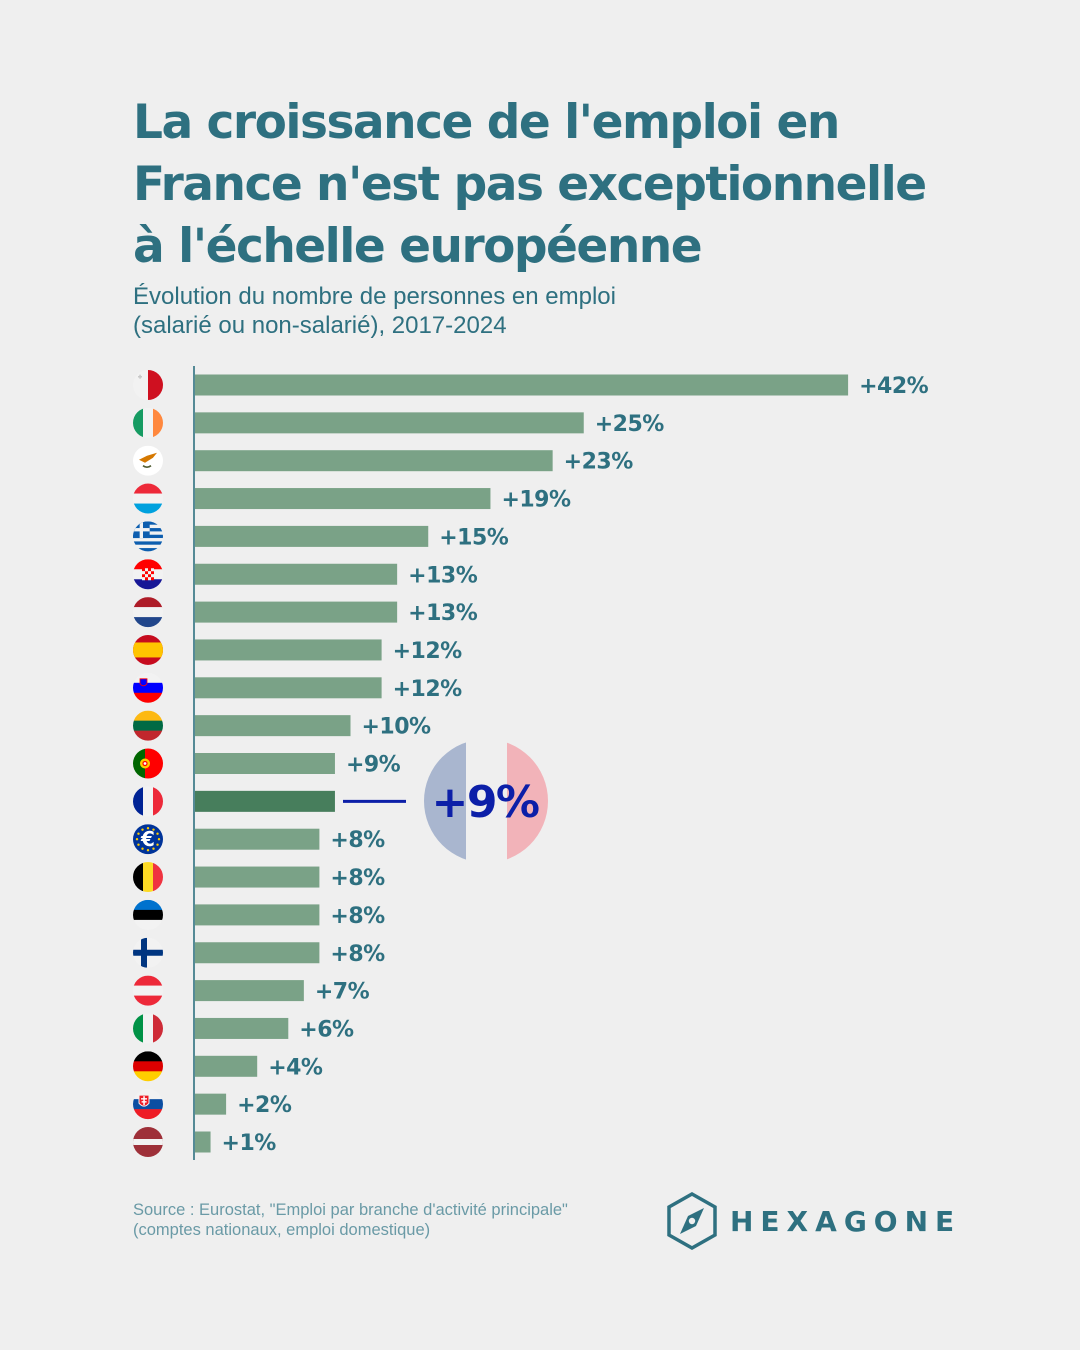 The height and width of the screenshot is (1350, 1080). What do you see at coordinates (373, 765) in the screenshot?
I see `value-label: +9%` at bounding box center [373, 765].